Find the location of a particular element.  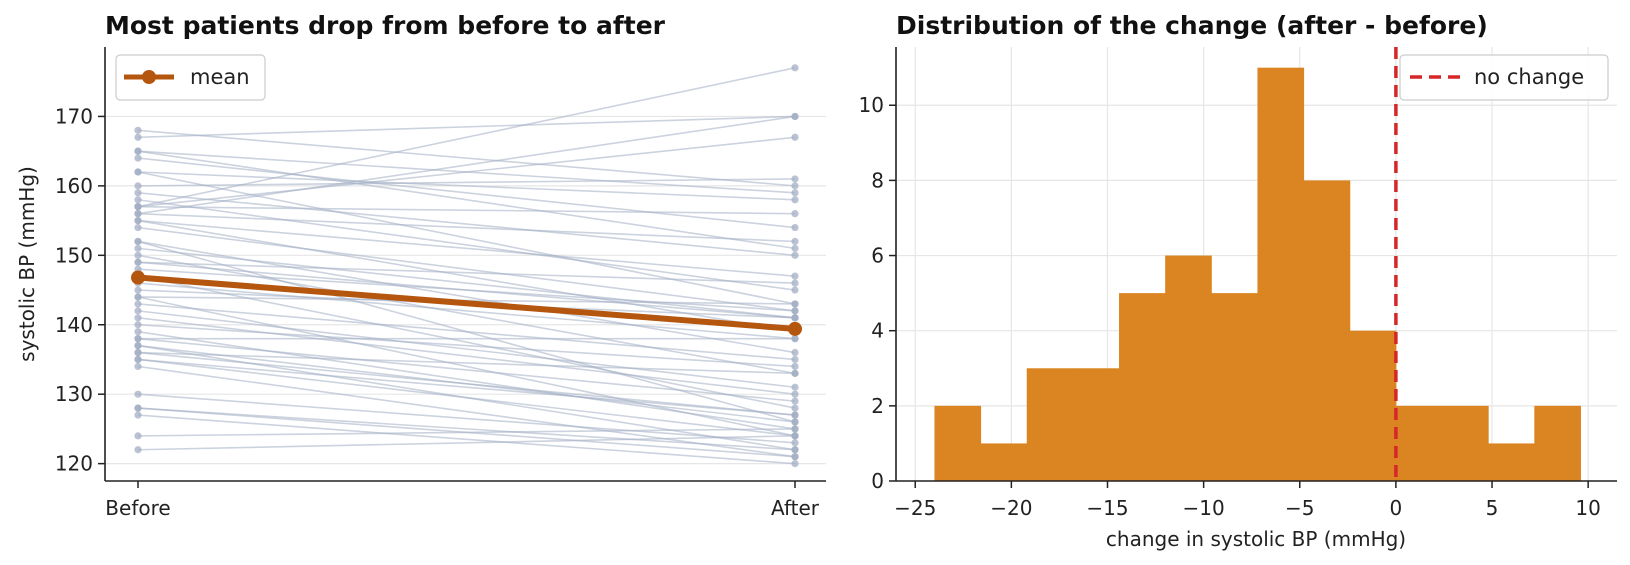

right-legend: no change is located at coordinates (1504, 77).